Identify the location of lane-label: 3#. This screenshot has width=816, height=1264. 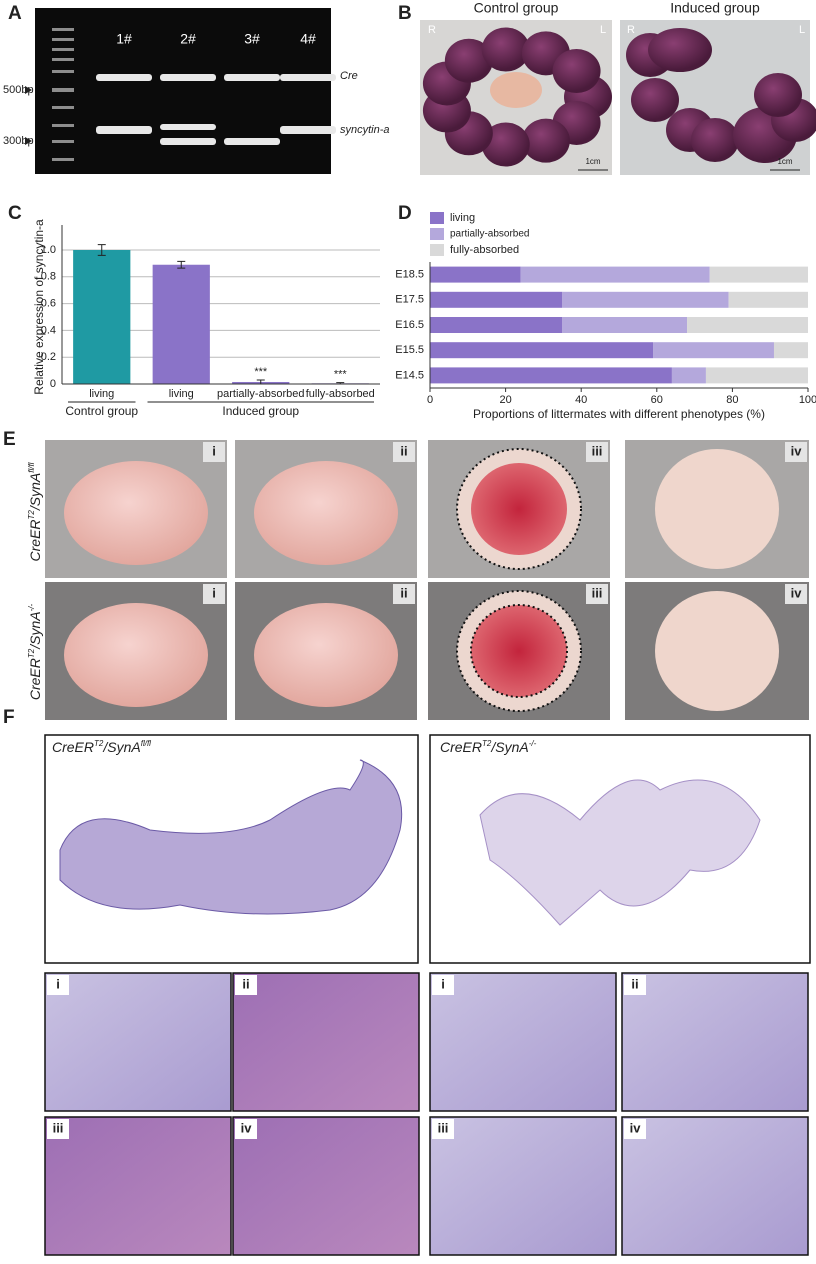
(252, 39).